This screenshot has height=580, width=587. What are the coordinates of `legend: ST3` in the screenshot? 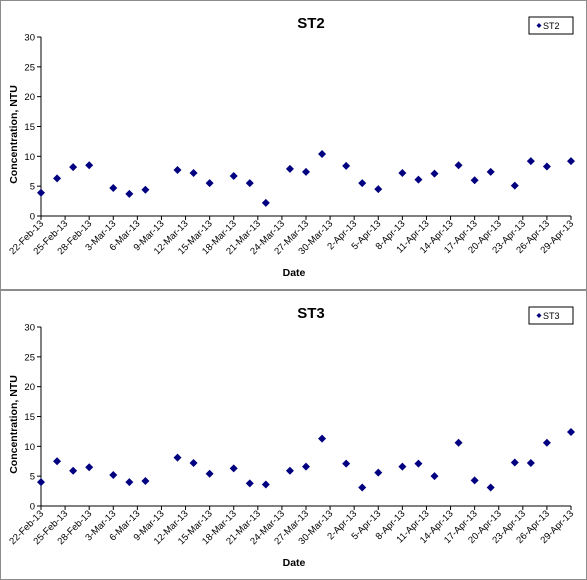 It's located at (551, 315).